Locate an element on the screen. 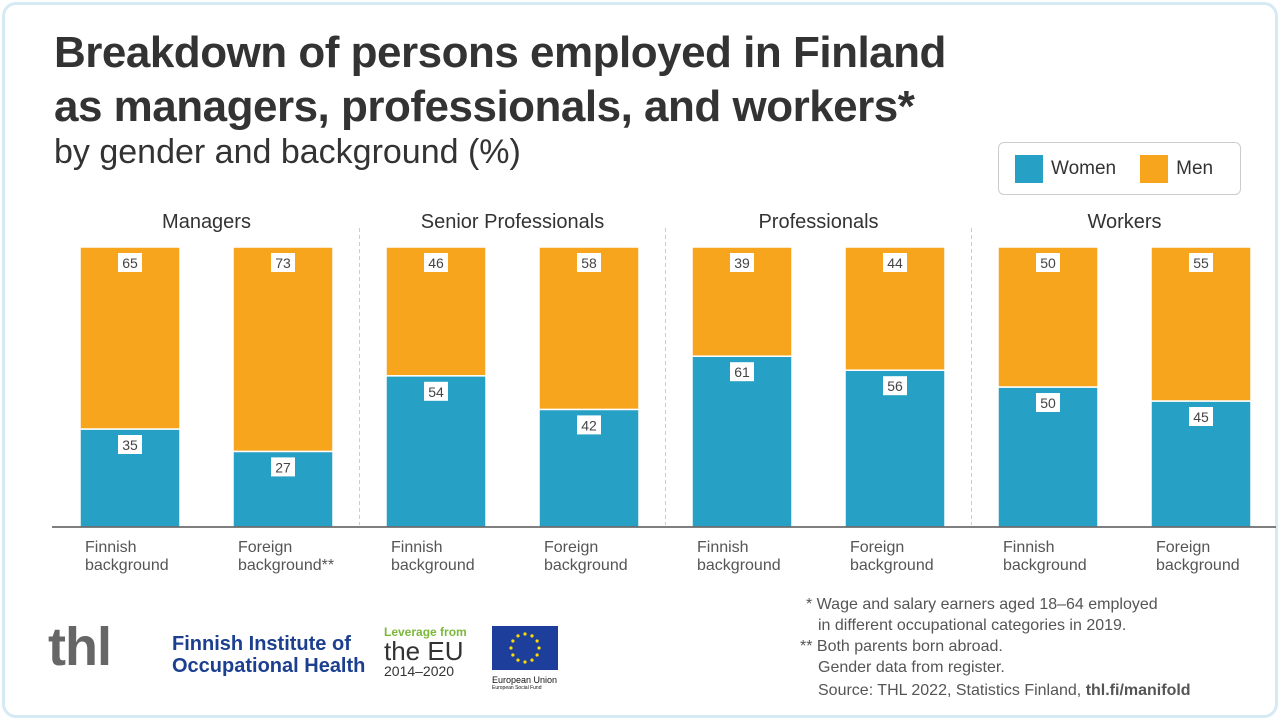  category-label: background** is located at coordinates (286, 565).